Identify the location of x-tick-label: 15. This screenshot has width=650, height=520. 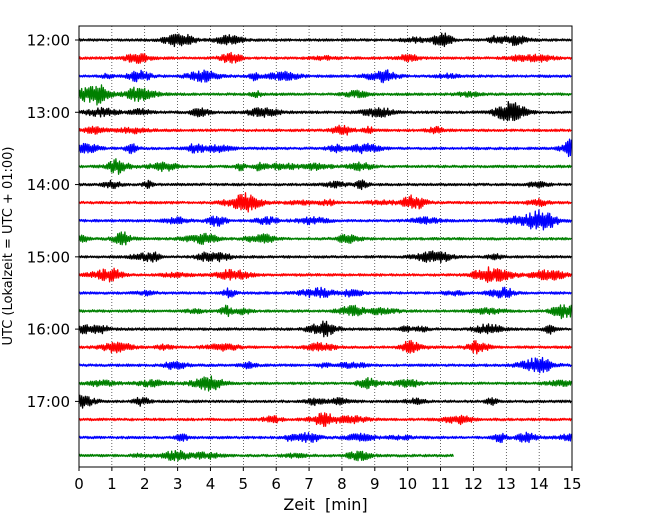
(571, 484).